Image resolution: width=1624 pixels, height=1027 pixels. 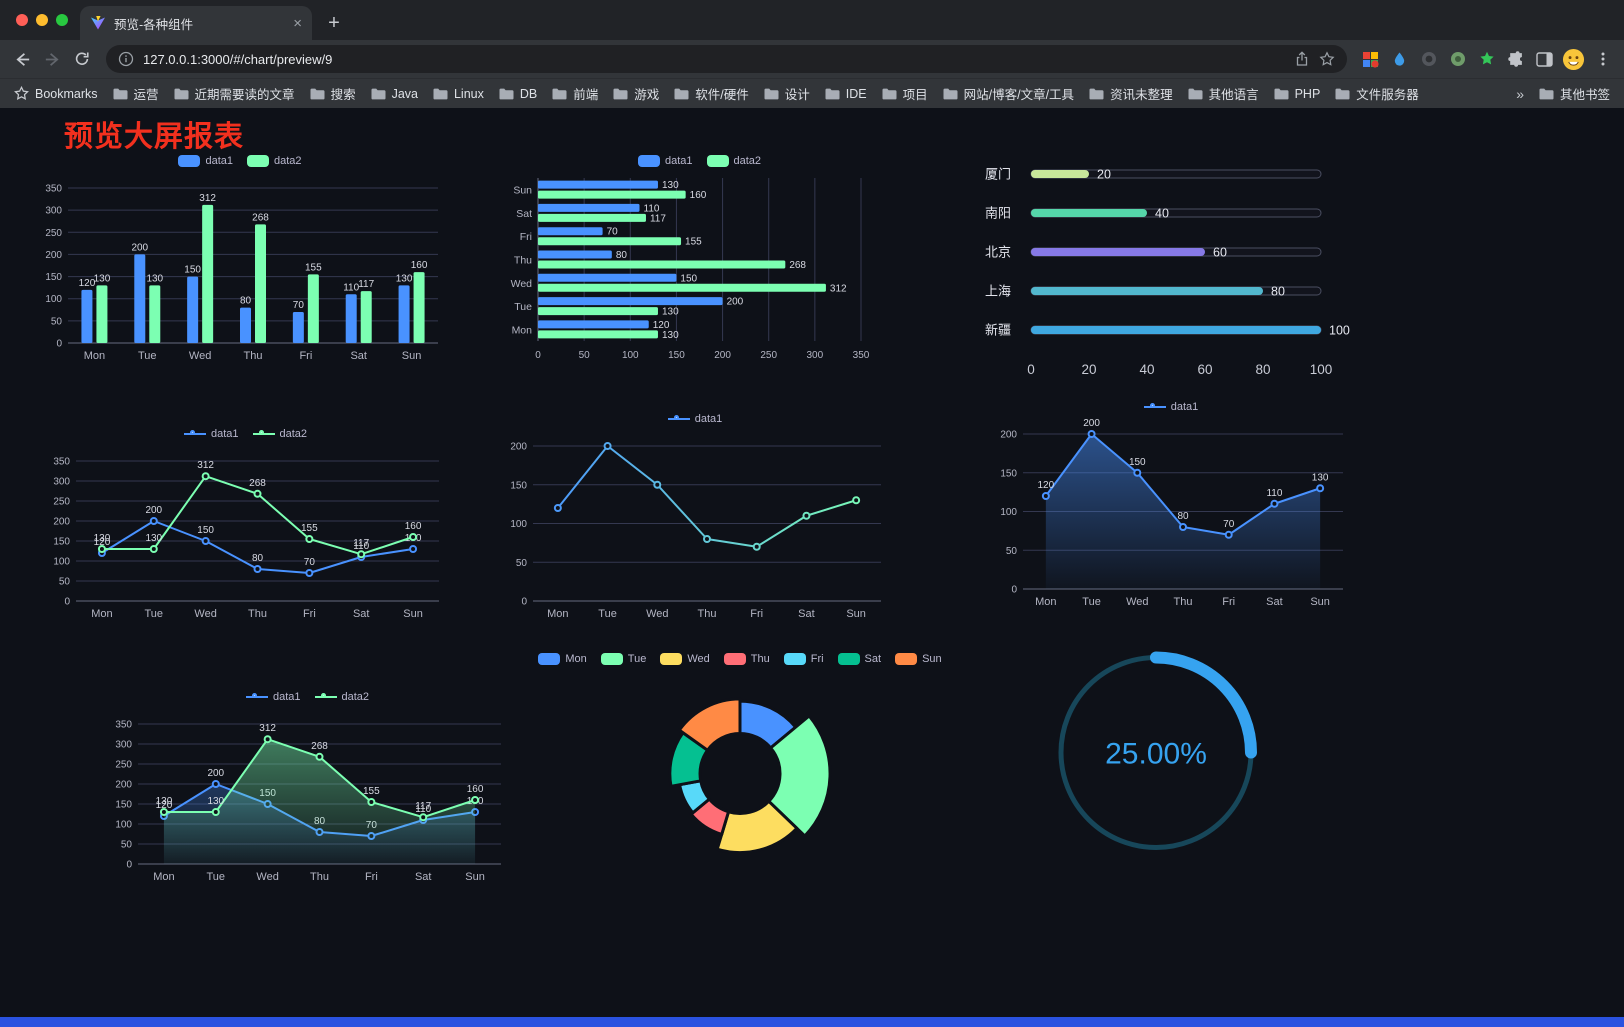 I want to click on svg-text: 50, so click(x=522, y=563).